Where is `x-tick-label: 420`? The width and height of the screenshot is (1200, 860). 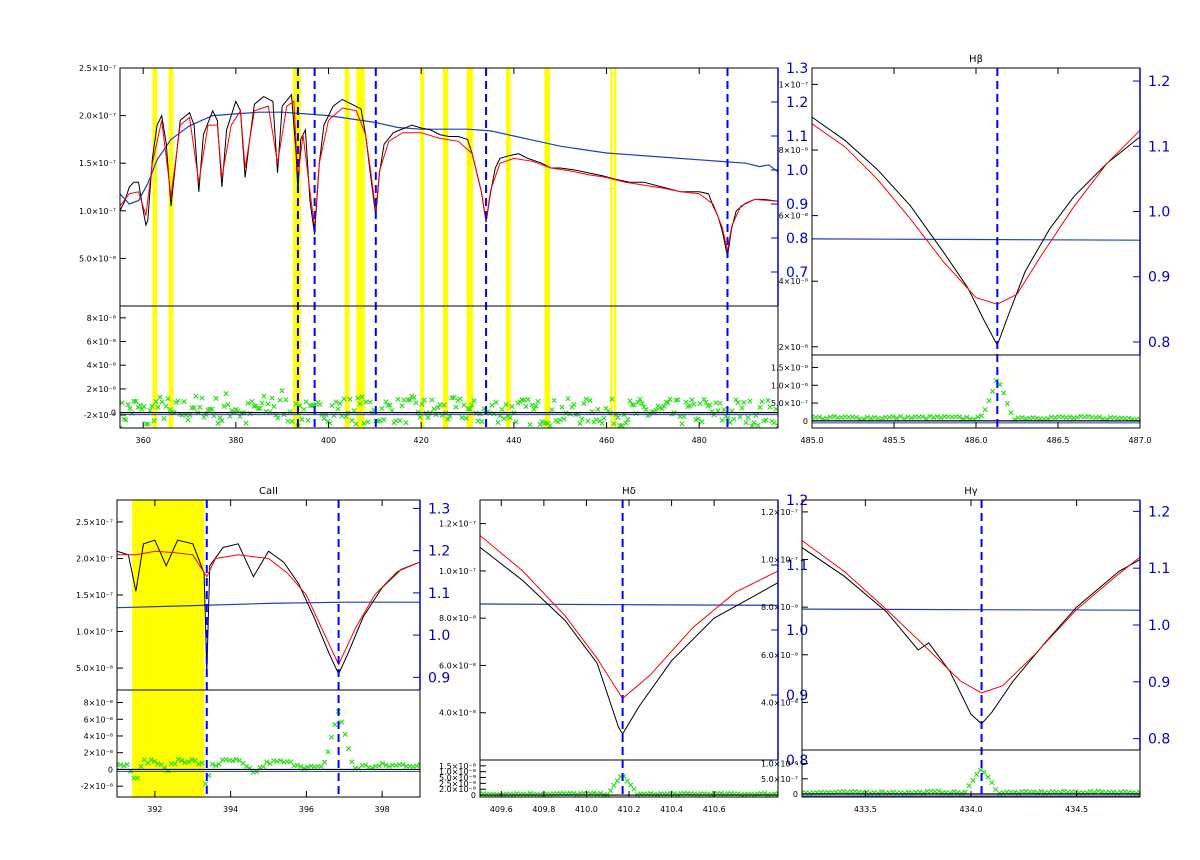
x-tick-label: 420 is located at coordinates (421, 440).